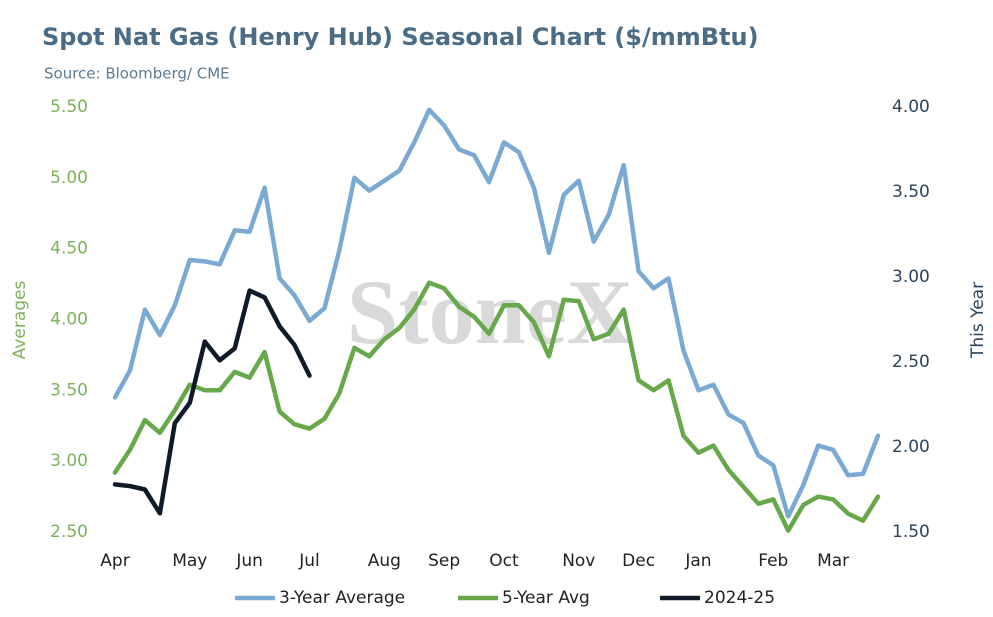 The width and height of the screenshot is (993, 617). I want to click on x-tick-label: Dec, so click(638, 561).